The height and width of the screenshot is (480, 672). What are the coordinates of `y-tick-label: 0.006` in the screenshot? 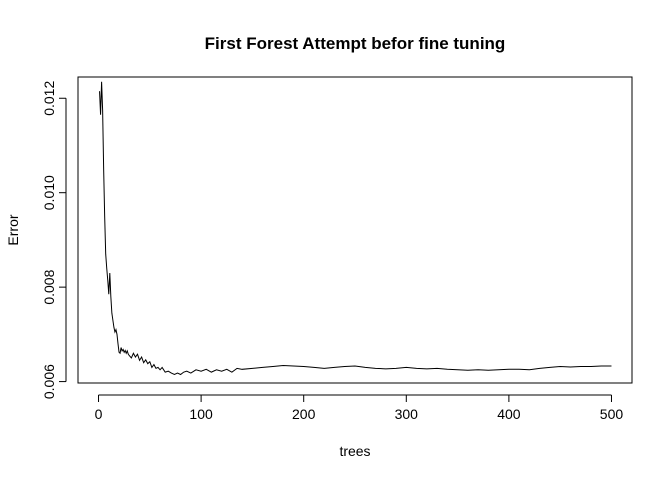 It's located at (49, 381).